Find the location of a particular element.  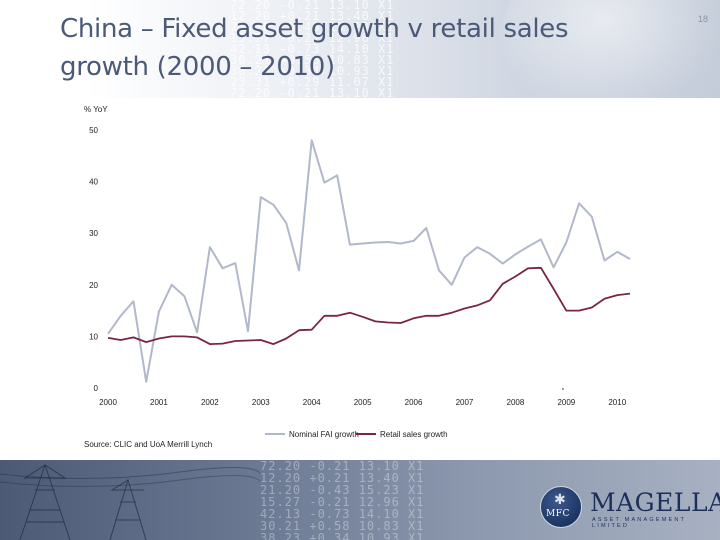

y-tick-label: 20 is located at coordinates (93, 285).